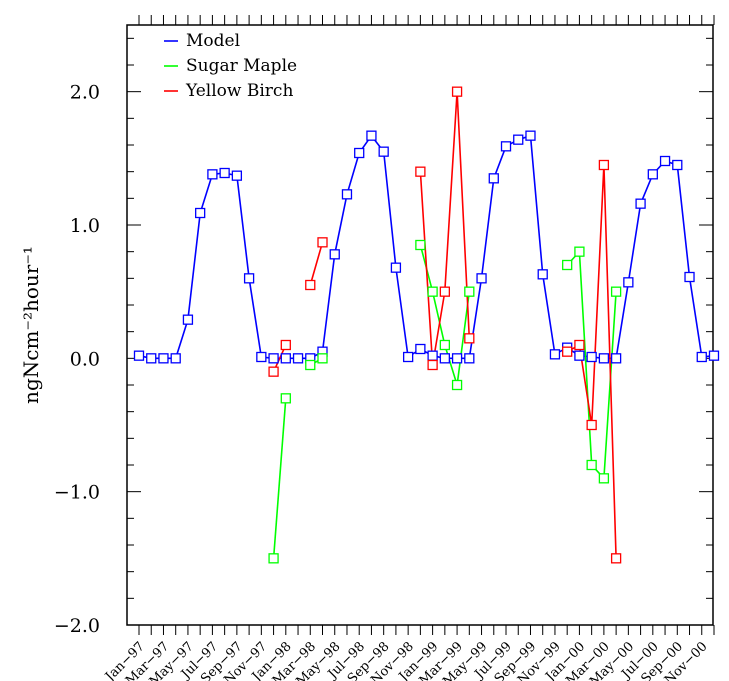 The height and width of the screenshot is (681, 729). Describe the element at coordinates (77, 626) in the screenshot. I see `y-tick-label: −2.0` at that location.